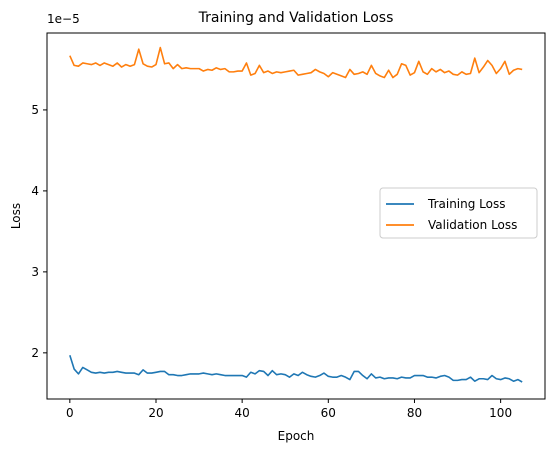  I want to click on x-axis-label: Epoch, so click(296, 436).